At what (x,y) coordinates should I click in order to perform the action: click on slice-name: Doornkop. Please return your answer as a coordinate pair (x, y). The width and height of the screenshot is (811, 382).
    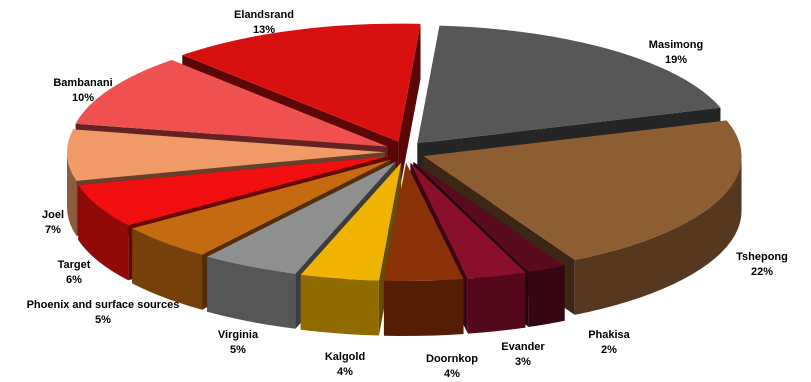
    Looking at the image, I should click on (452, 359).